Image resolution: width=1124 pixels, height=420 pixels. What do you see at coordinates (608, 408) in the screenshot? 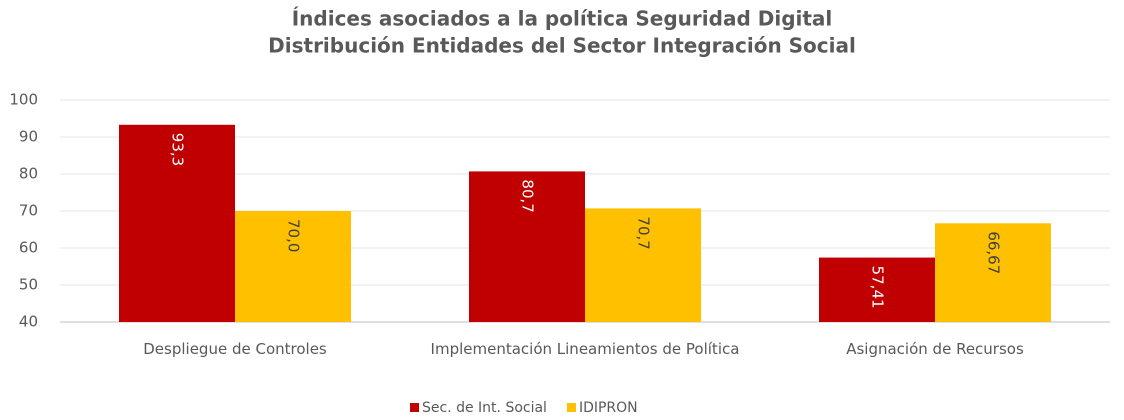
I see `legend-label: IDIPRON` at bounding box center [608, 408].